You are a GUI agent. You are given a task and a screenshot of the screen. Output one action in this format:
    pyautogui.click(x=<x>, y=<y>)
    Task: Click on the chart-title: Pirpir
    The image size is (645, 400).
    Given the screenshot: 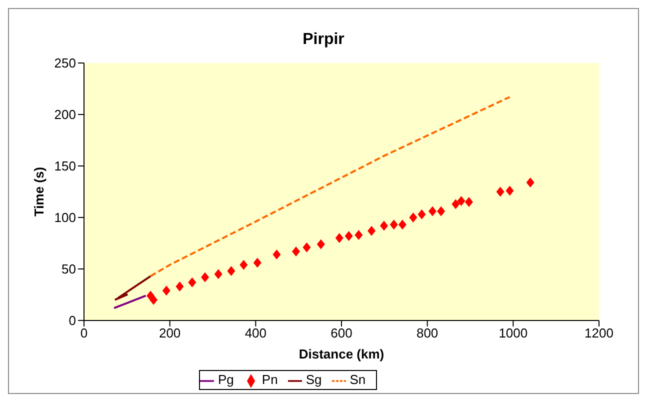 What is the action you would take?
    pyautogui.click(x=324, y=40)
    